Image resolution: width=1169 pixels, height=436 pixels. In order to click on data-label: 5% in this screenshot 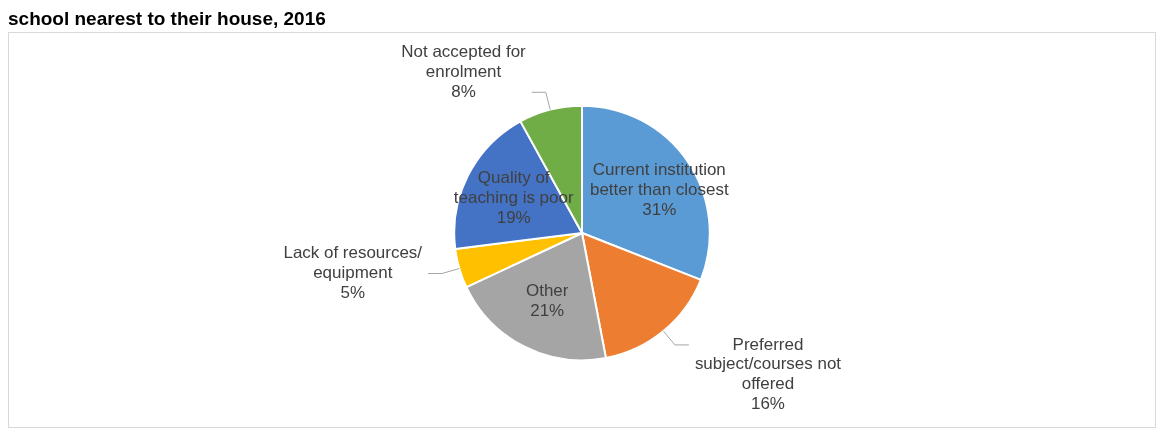, I will do `click(353, 293)`.